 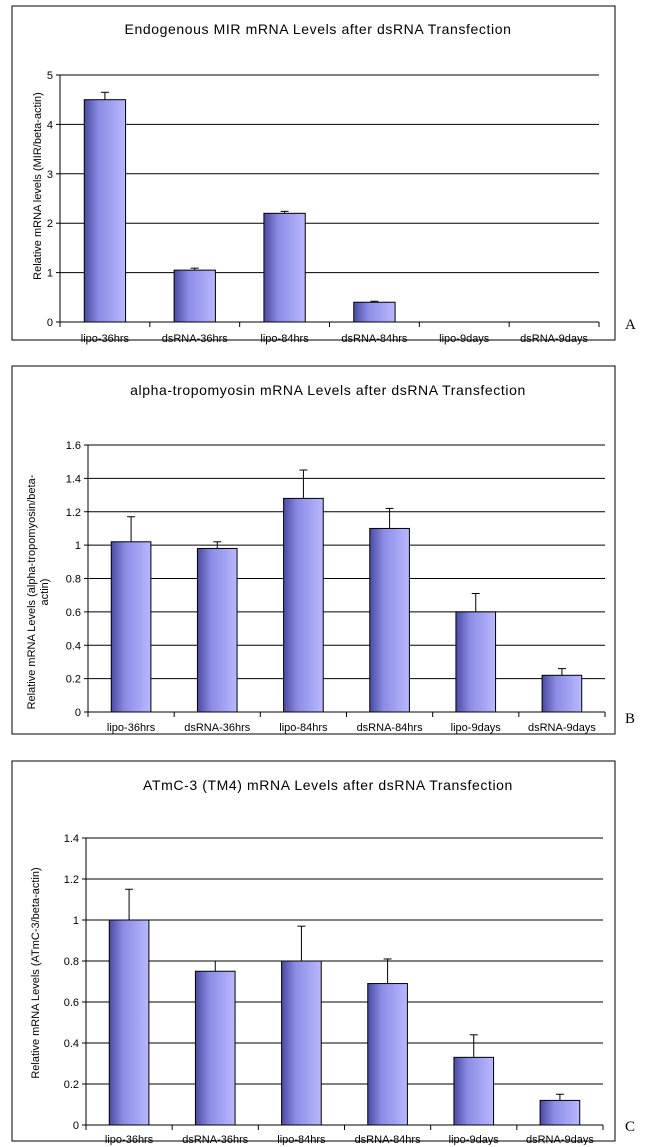 I want to click on y-tick-label: 5, so click(x=50, y=76).